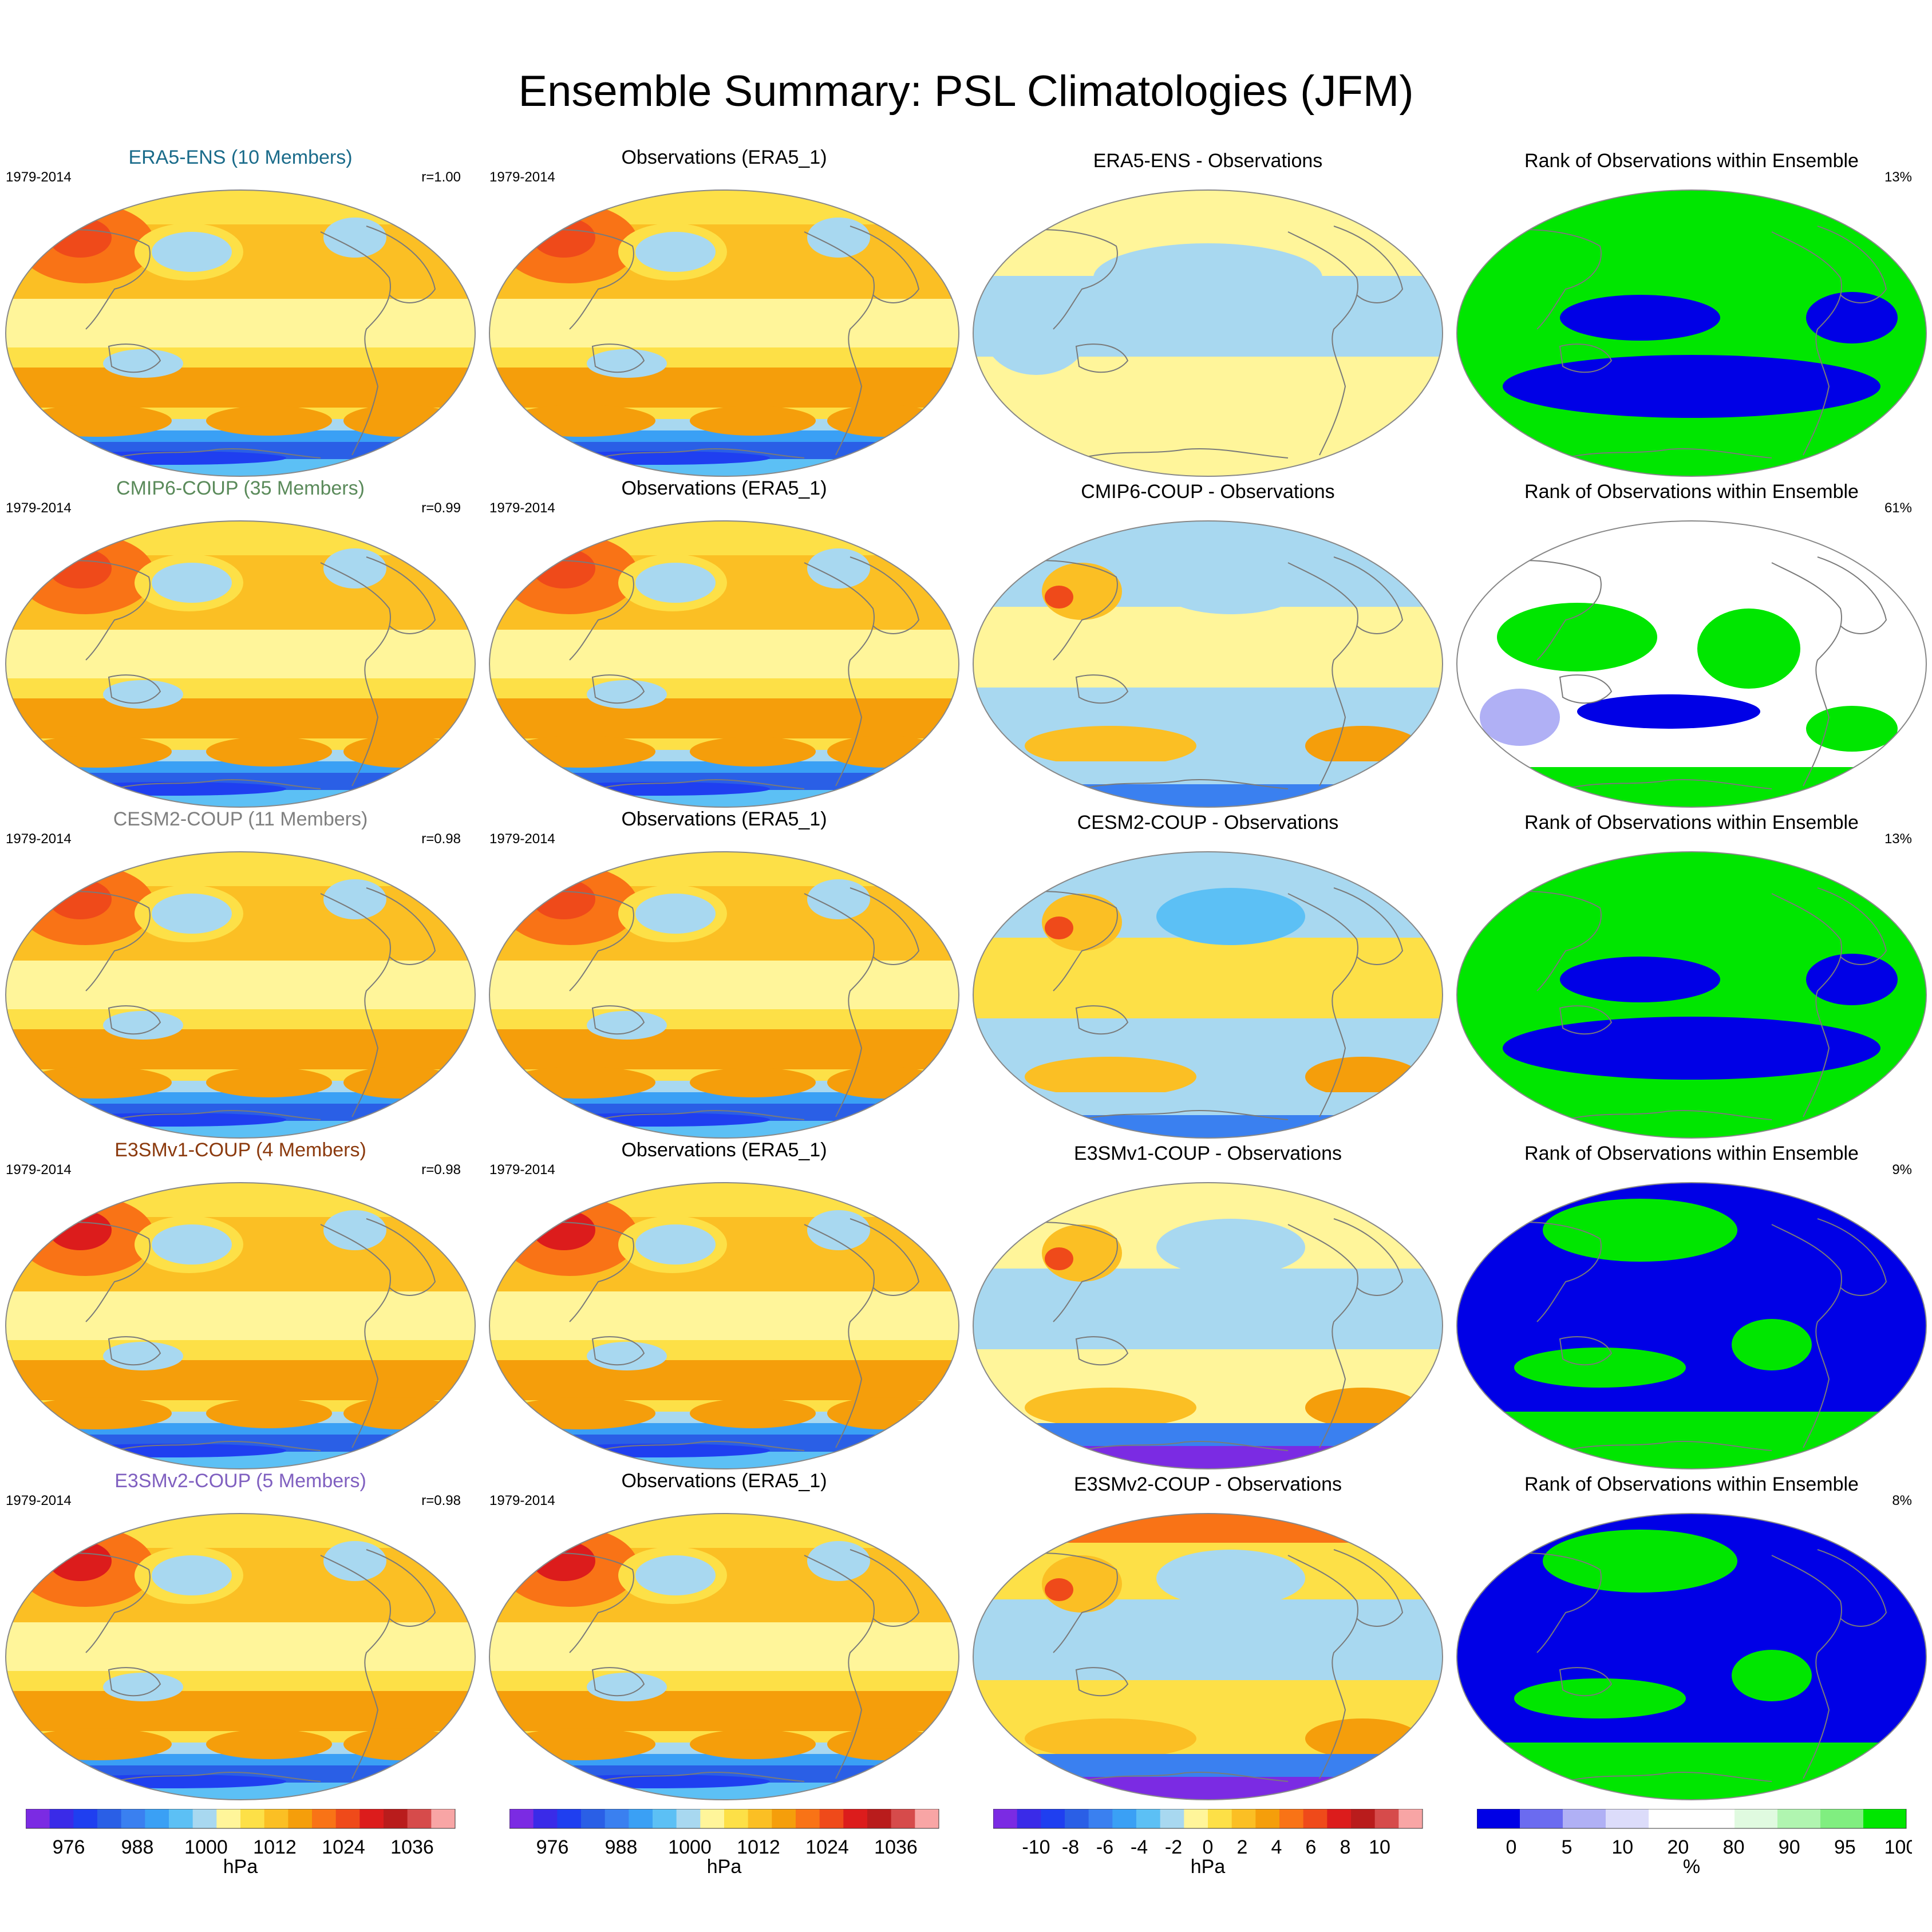 The image size is (1932, 1932). What do you see at coordinates (1345, 1847) in the screenshot?
I see `colorbar-tick-label: 8` at bounding box center [1345, 1847].